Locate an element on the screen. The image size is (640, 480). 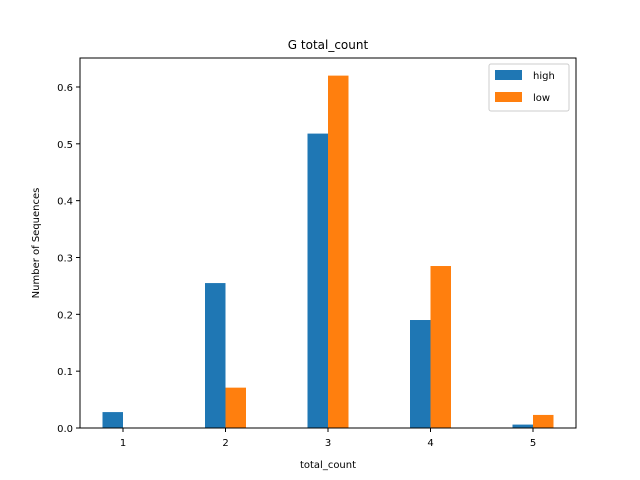
legend-swatch-low is located at coordinates (508, 97).